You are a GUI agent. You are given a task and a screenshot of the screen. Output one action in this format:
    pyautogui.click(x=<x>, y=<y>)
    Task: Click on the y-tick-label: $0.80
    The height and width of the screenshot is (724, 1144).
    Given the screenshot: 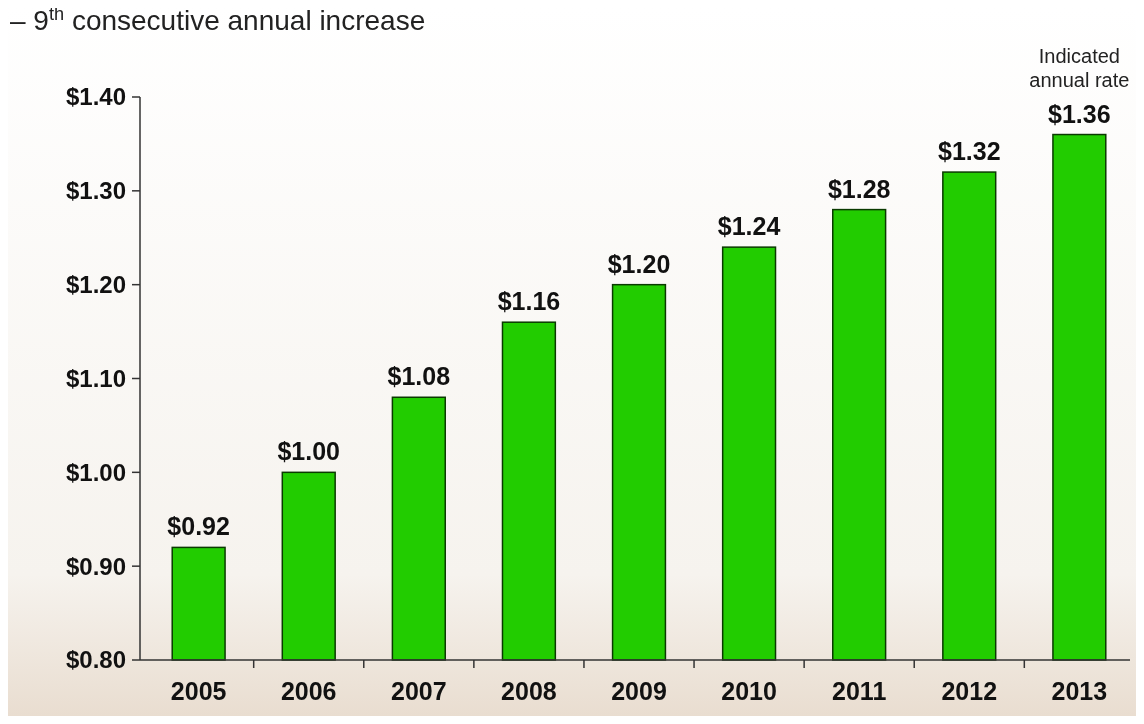 What is the action you would take?
    pyautogui.click(x=95, y=660)
    